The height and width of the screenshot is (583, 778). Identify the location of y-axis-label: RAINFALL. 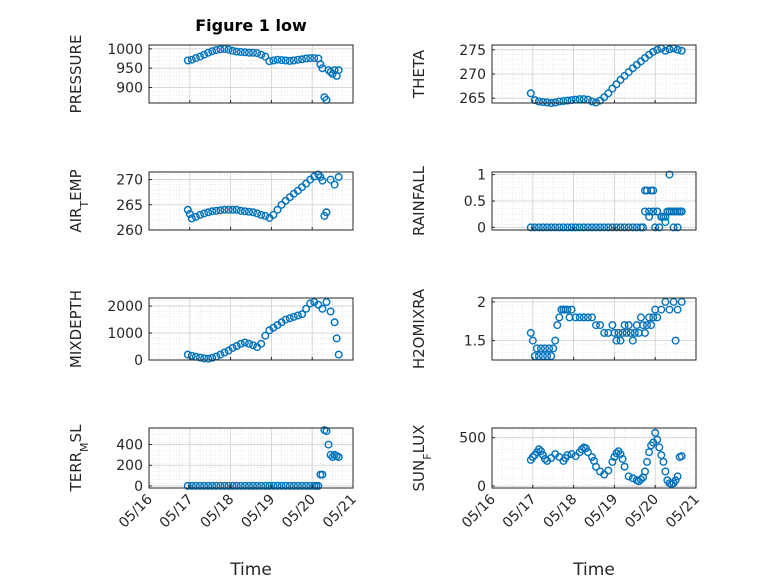
(419, 200).